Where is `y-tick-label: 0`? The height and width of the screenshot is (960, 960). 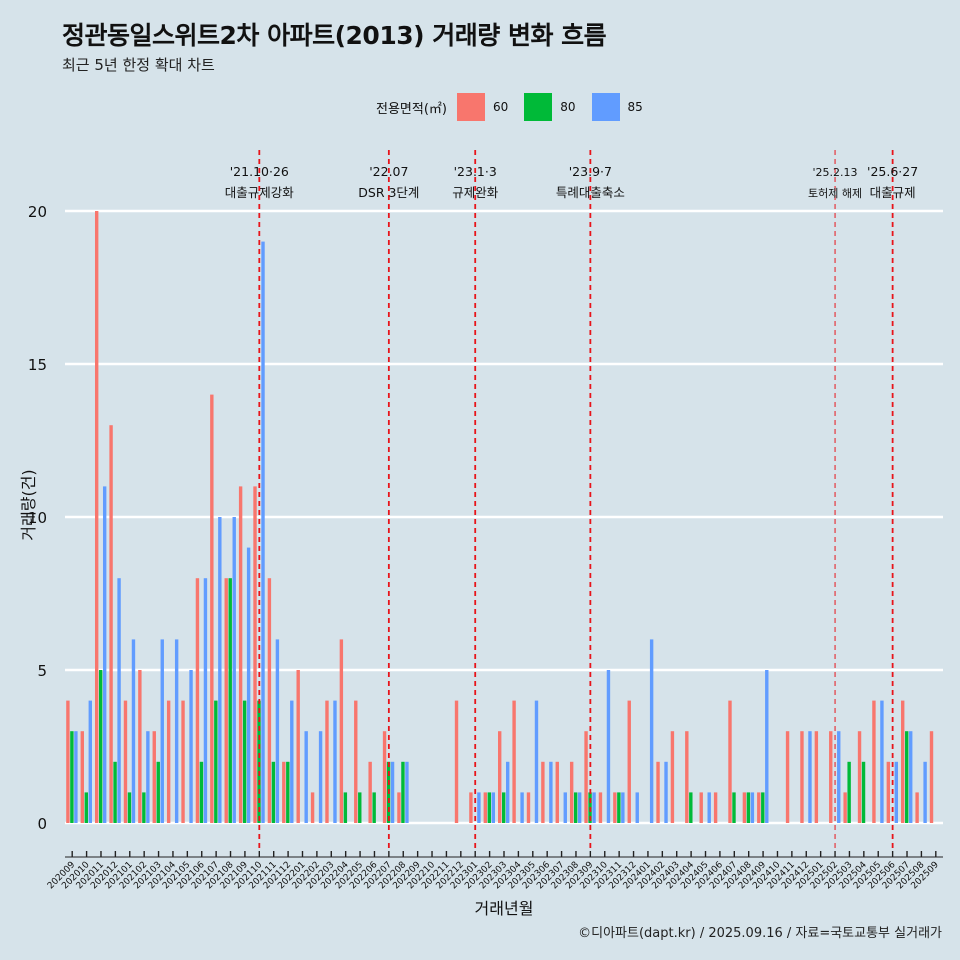 y-tick-label: 0 is located at coordinates (42, 824).